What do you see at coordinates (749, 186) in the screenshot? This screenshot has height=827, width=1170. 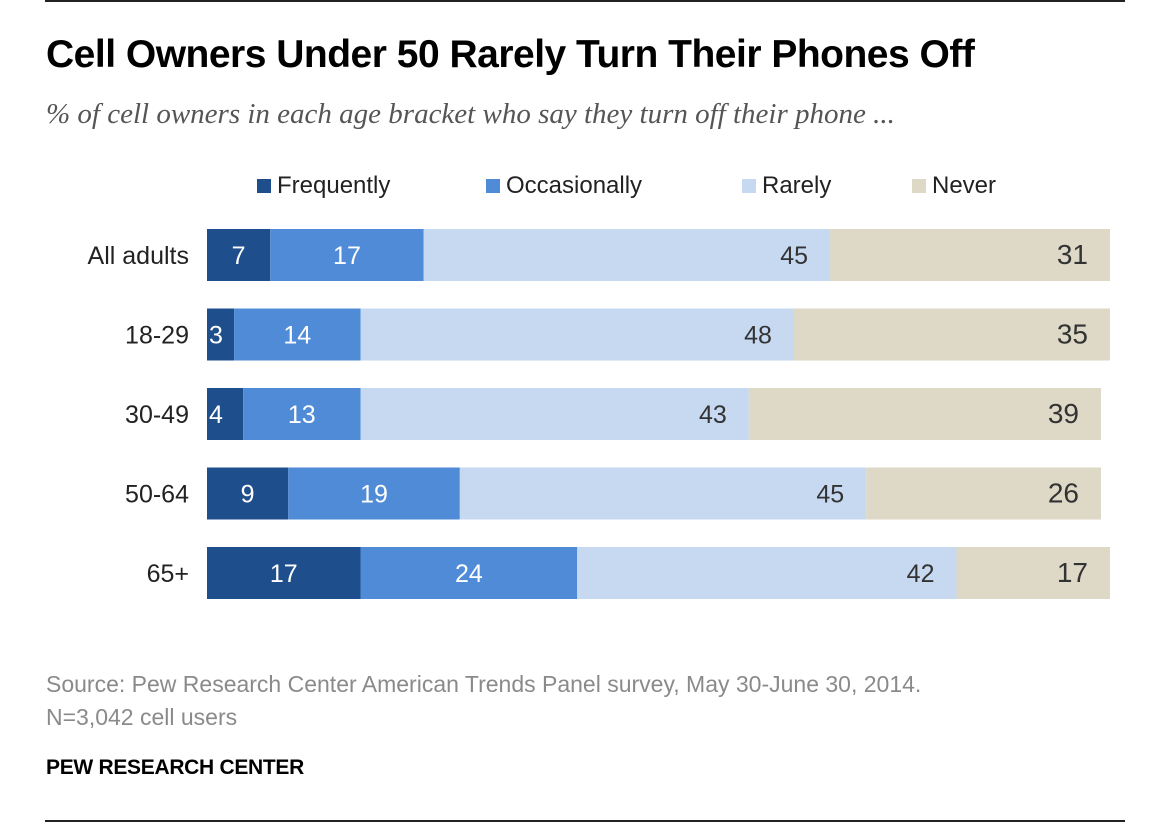 I see `legend-swatch-rarely` at bounding box center [749, 186].